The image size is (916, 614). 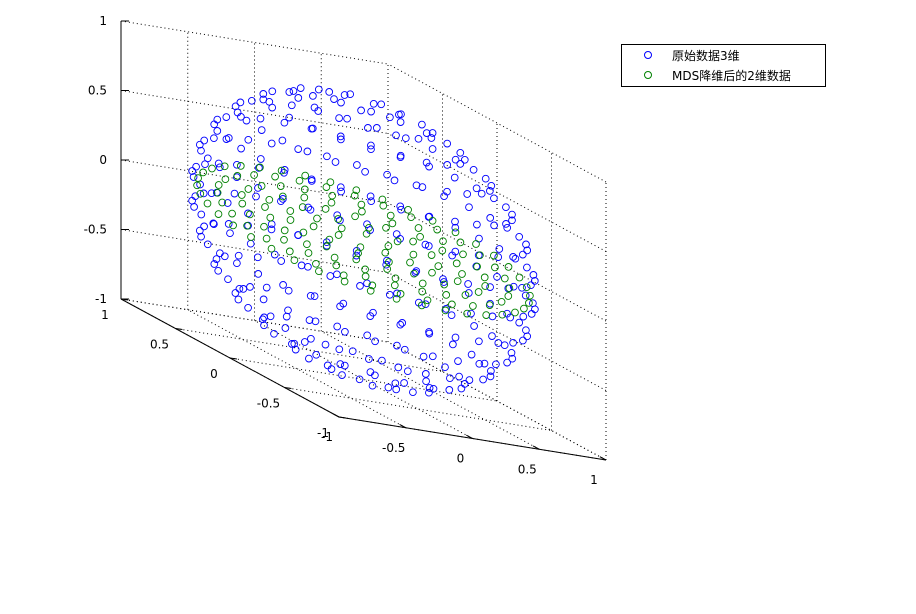 I want to click on z-tick-label: 0, so click(x=103, y=160).